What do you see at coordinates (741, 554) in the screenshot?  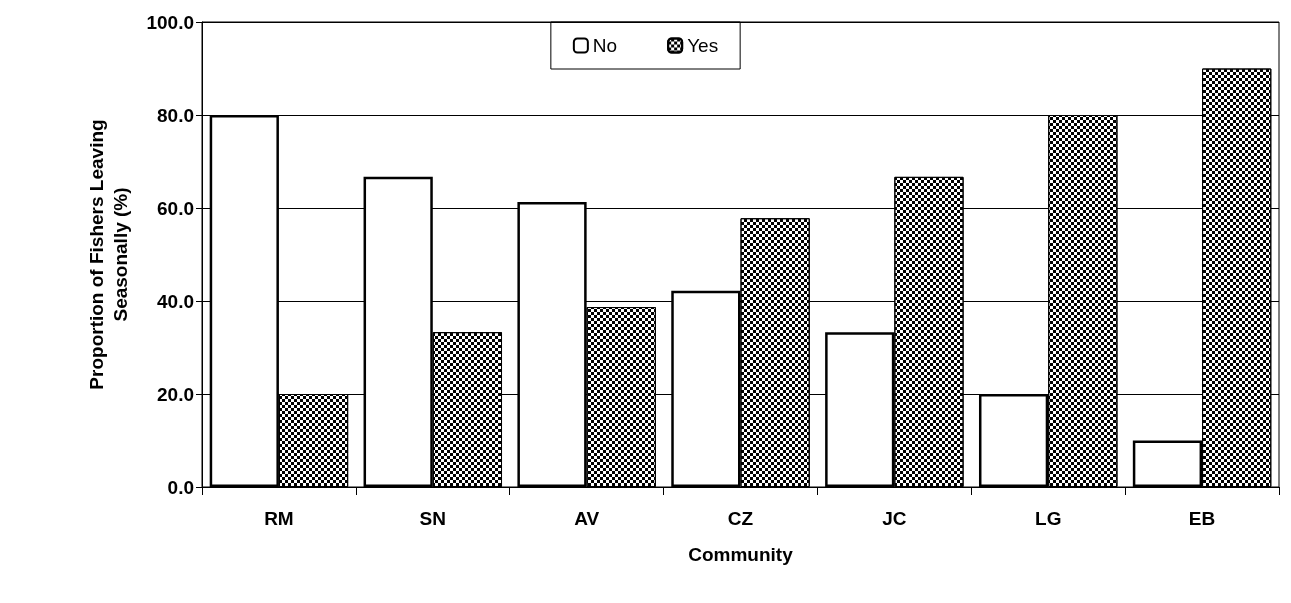 I see `x-axis-title: Community` at bounding box center [741, 554].